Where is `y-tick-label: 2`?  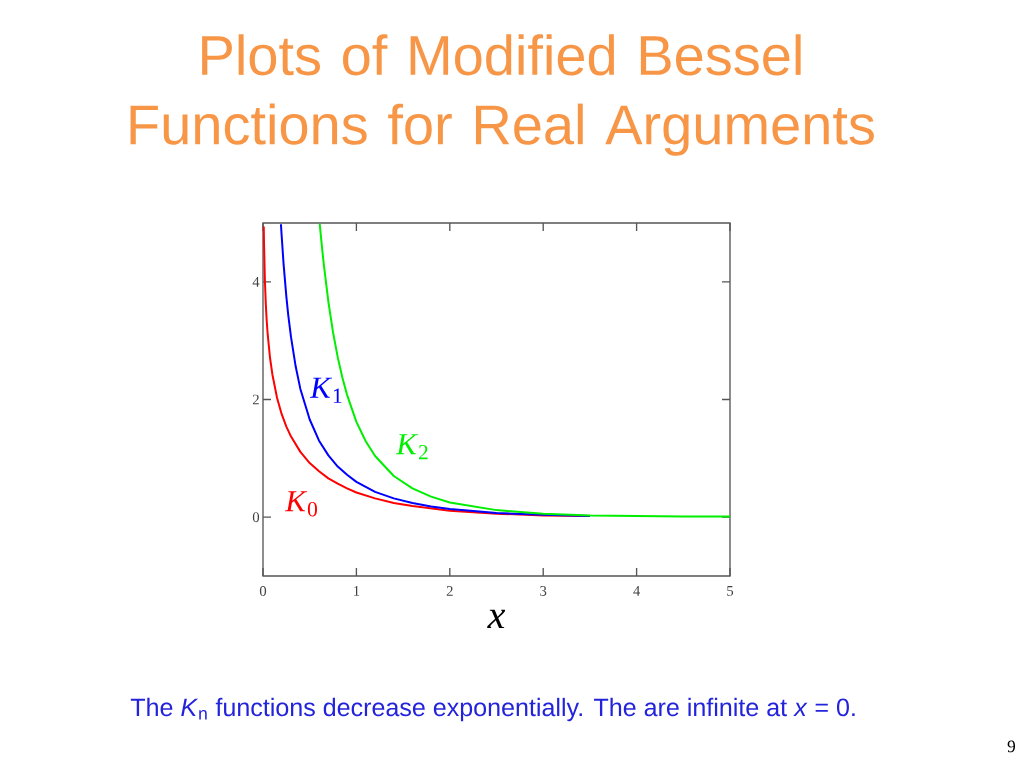 y-tick-label: 2 is located at coordinates (255, 399).